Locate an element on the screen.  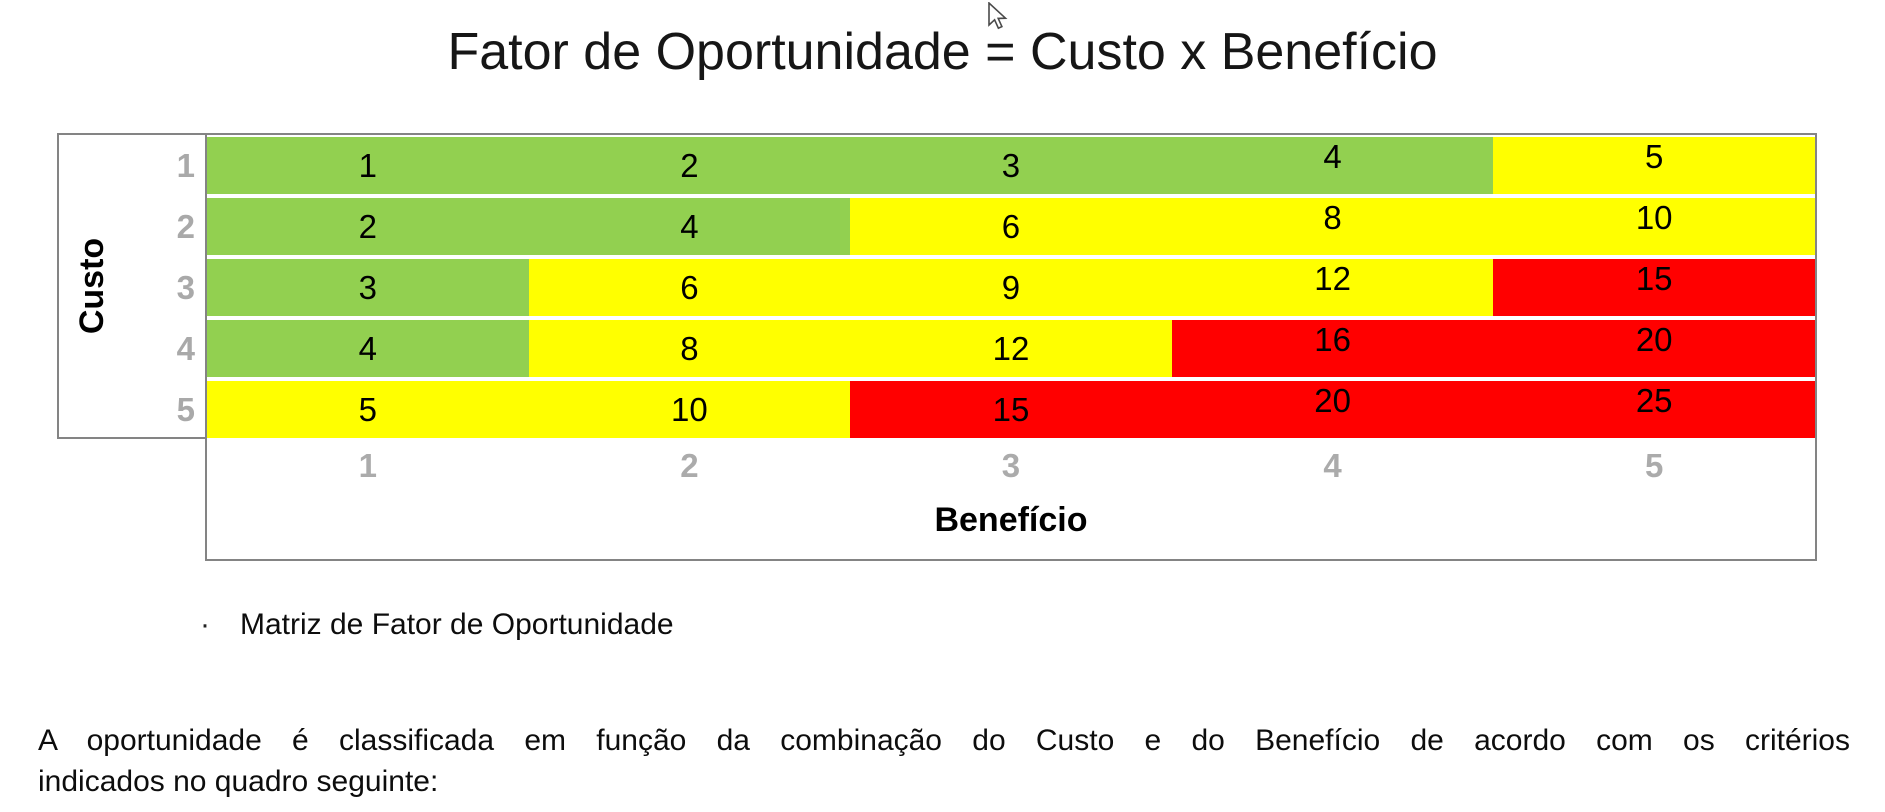
caption-text: Matriz de Fator de Oportunidade is located at coordinates (457, 624).